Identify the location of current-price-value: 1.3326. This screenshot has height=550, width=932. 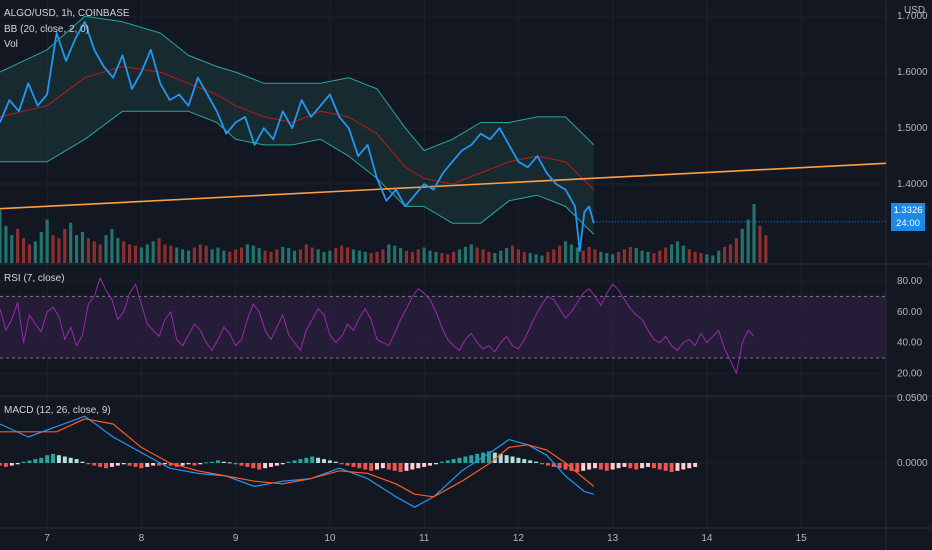
(908, 210).